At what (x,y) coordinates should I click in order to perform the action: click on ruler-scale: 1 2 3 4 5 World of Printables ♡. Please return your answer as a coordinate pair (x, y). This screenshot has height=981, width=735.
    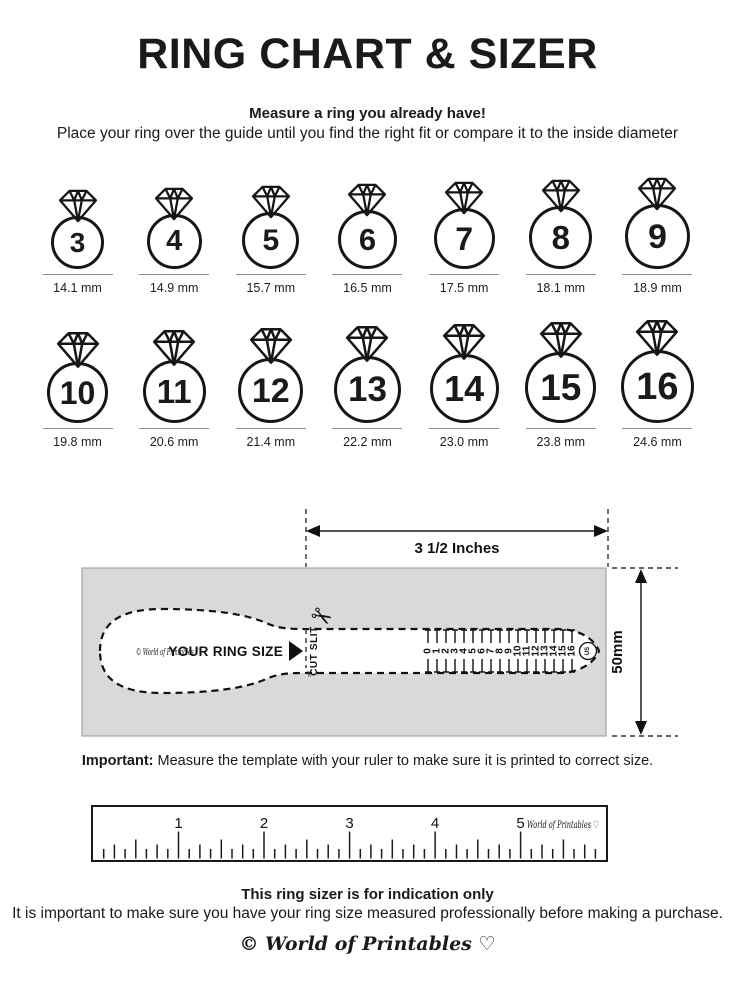
    Looking at the image, I should click on (350, 837).